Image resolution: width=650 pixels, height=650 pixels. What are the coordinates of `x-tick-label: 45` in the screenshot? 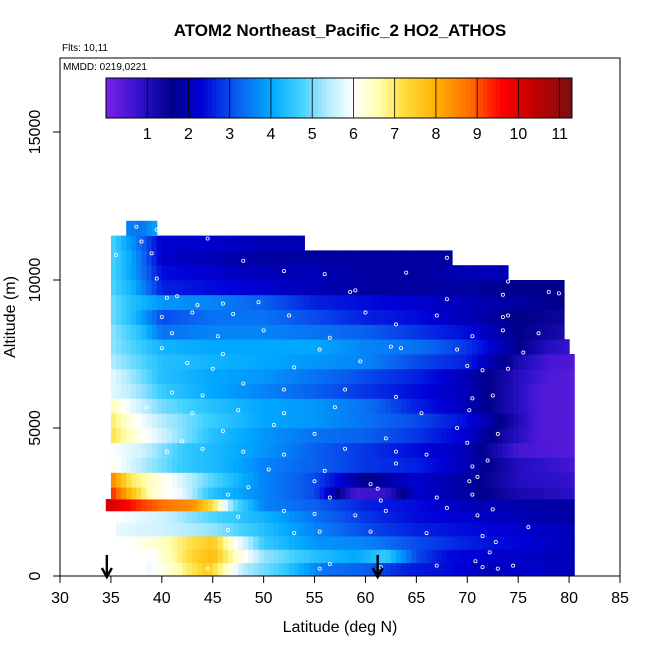 It's located at (213, 598).